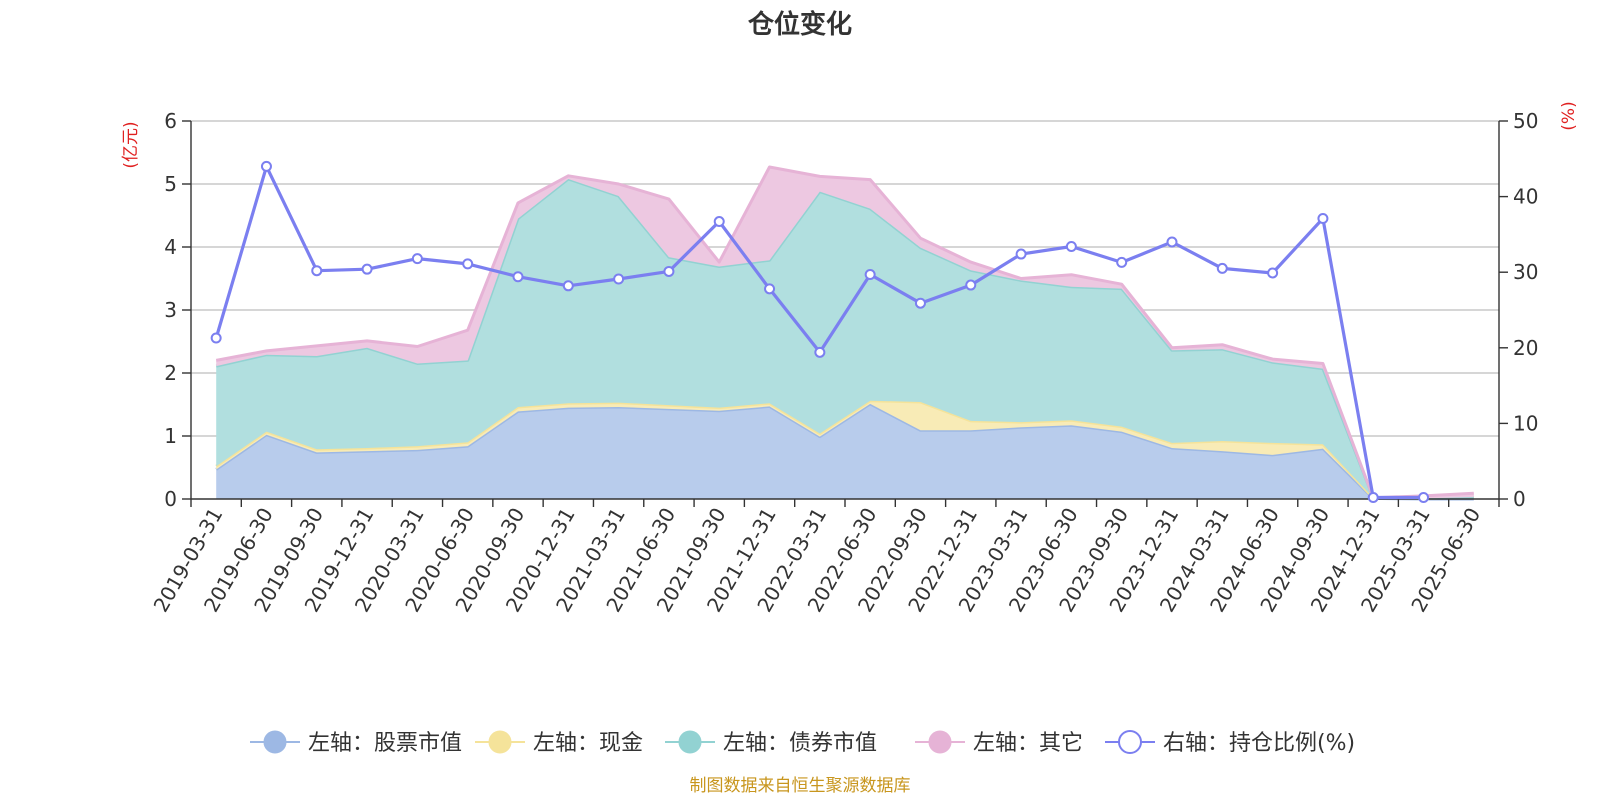  I want to click on left-axis-unit: (亿元), so click(131, 144).